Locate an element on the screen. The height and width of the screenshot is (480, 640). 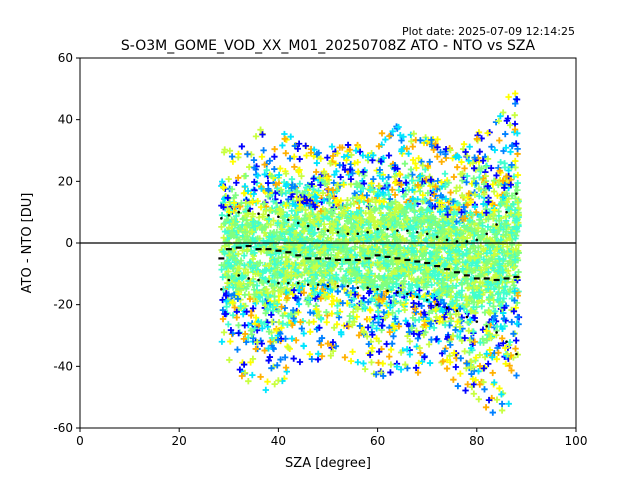
y-tick-label: 60 is located at coordinates (65, 58).